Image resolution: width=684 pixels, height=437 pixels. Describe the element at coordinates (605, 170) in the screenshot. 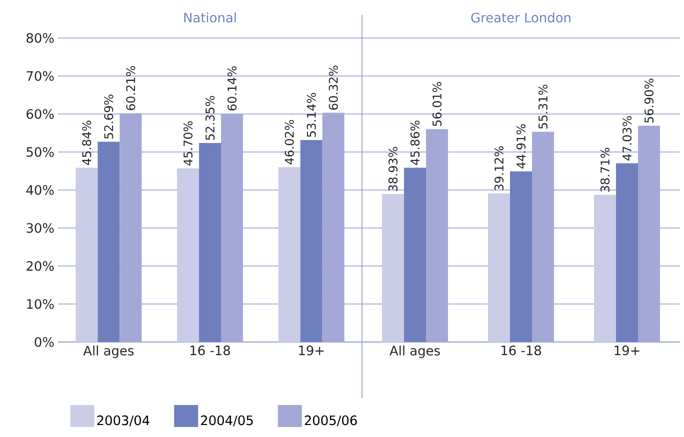

I see `data-label: 38.71%` at that location.